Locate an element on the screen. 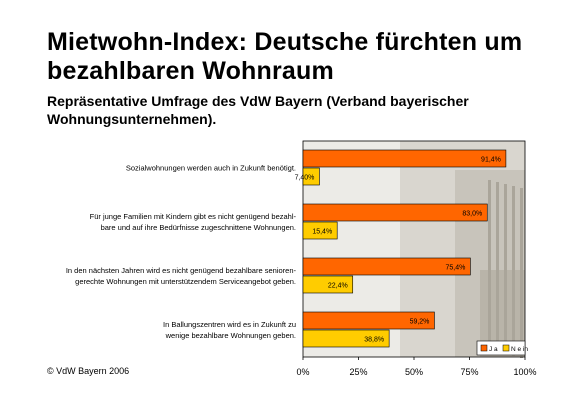 Image resolution: width=578 pixels, height=400 pixels. legend-box is located at coordinates (501, 348).